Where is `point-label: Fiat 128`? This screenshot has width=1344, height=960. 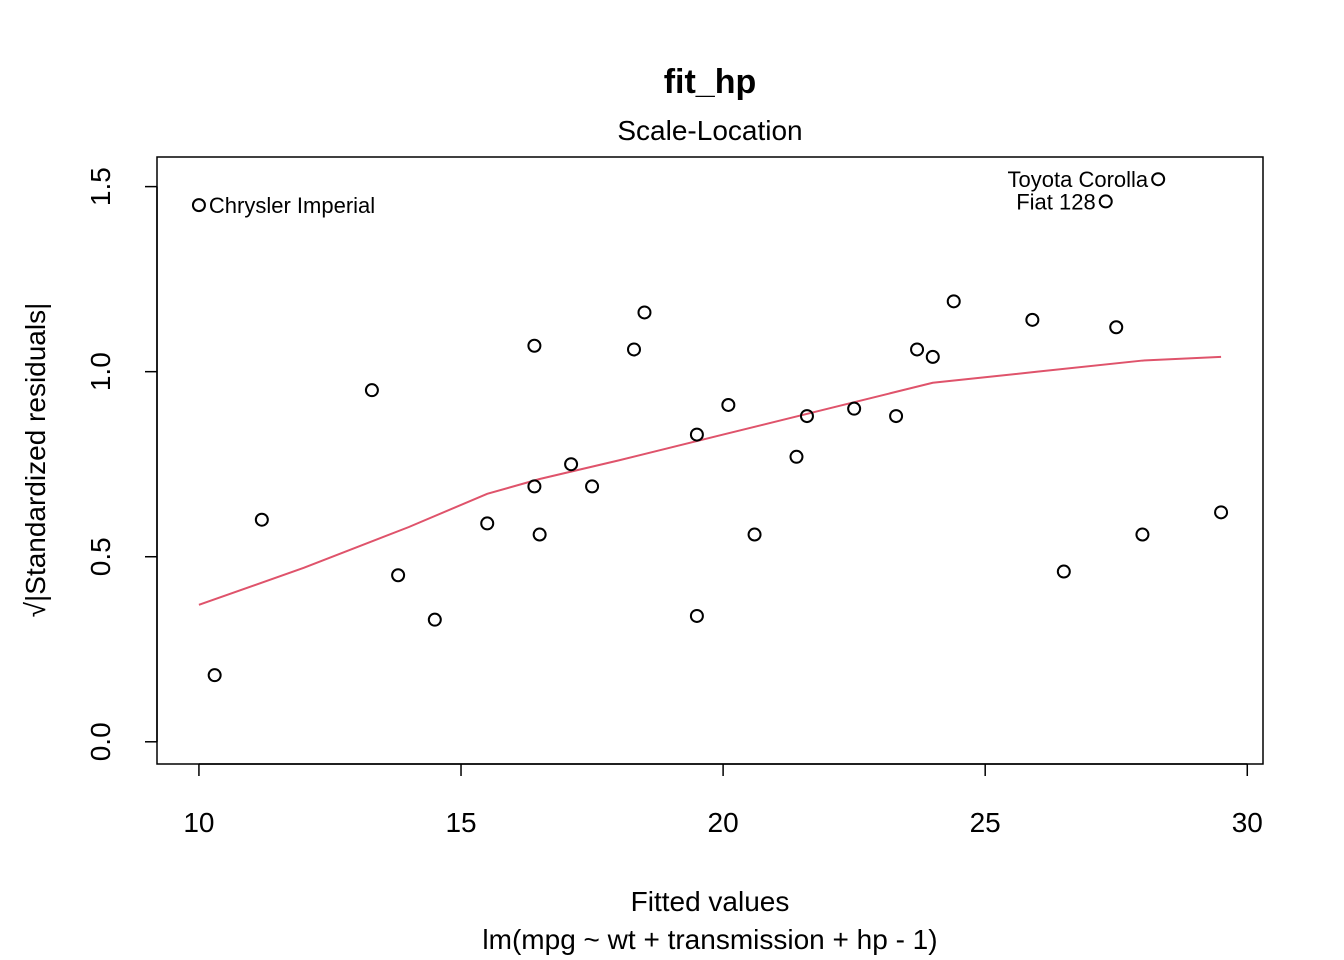 point-label: Fiat 128 is located at coordinates (1056, 201).